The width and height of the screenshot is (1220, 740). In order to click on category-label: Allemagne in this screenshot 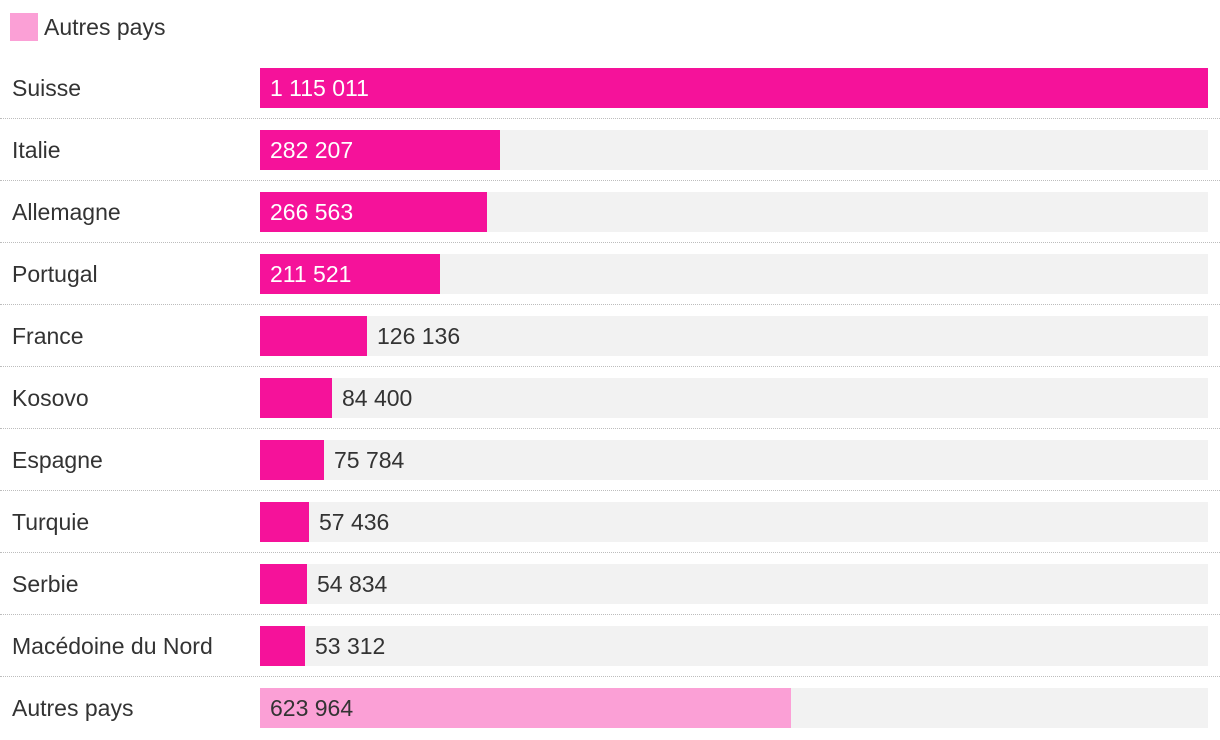, I will do `click(66, 212)`.